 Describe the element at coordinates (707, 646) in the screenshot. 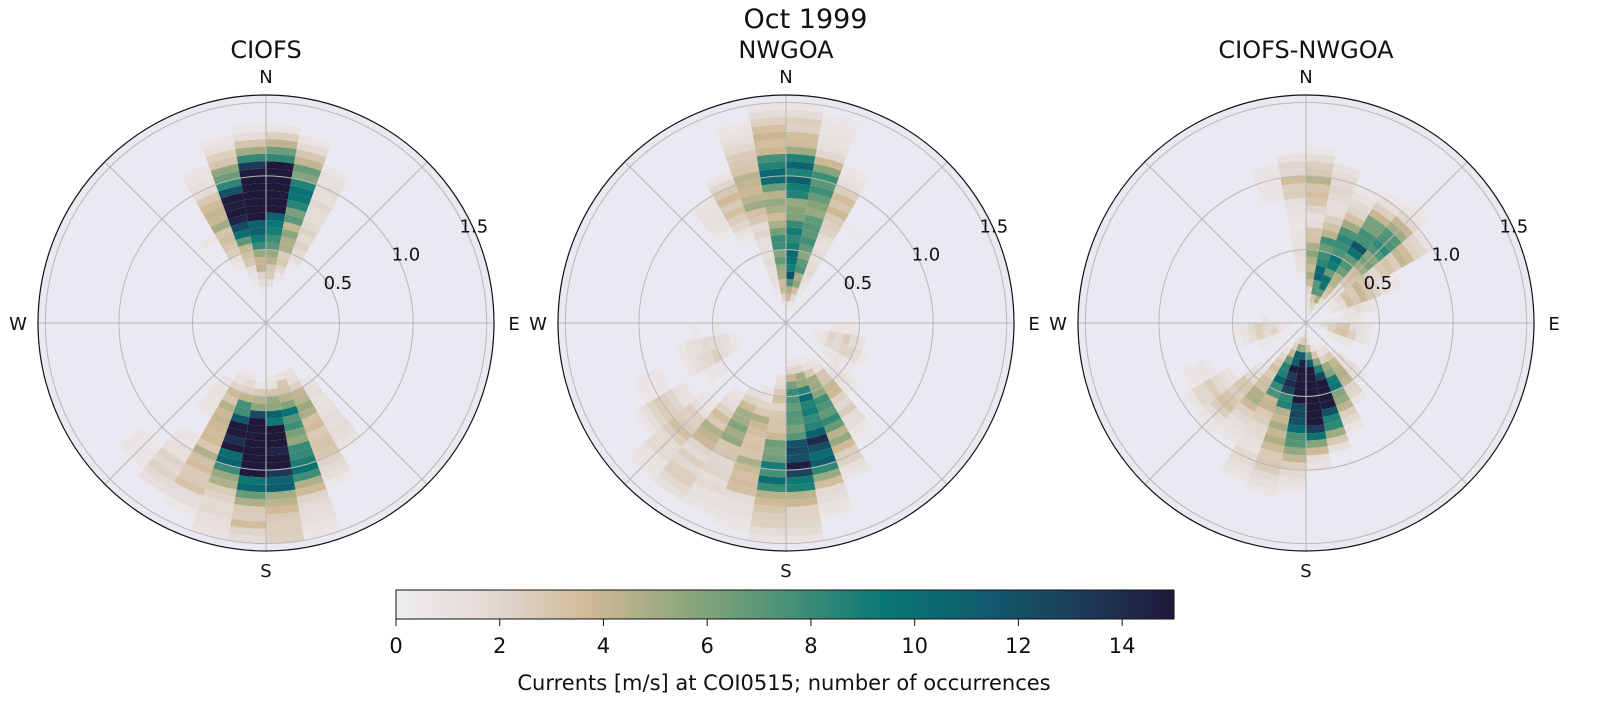

I see `colorbar-tick-label: 6` at that location.